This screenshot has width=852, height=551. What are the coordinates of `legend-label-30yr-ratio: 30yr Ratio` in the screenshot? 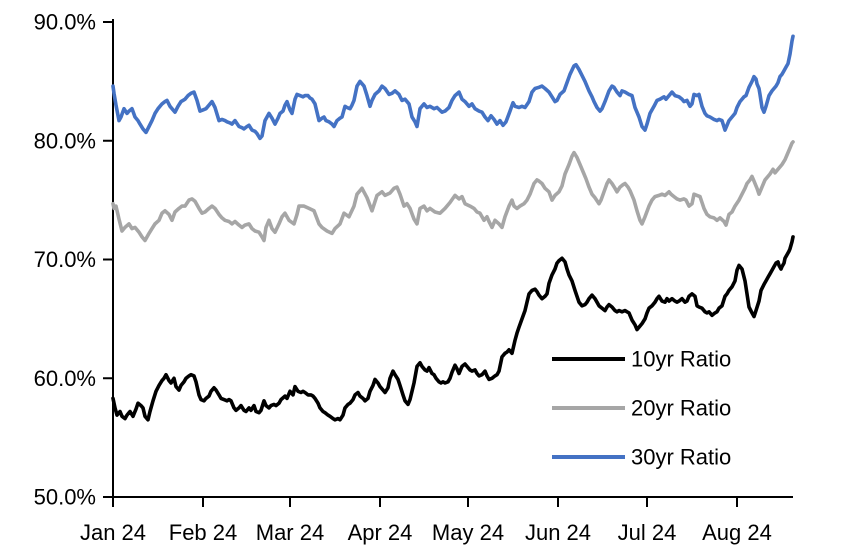 It's located at (681, 457).